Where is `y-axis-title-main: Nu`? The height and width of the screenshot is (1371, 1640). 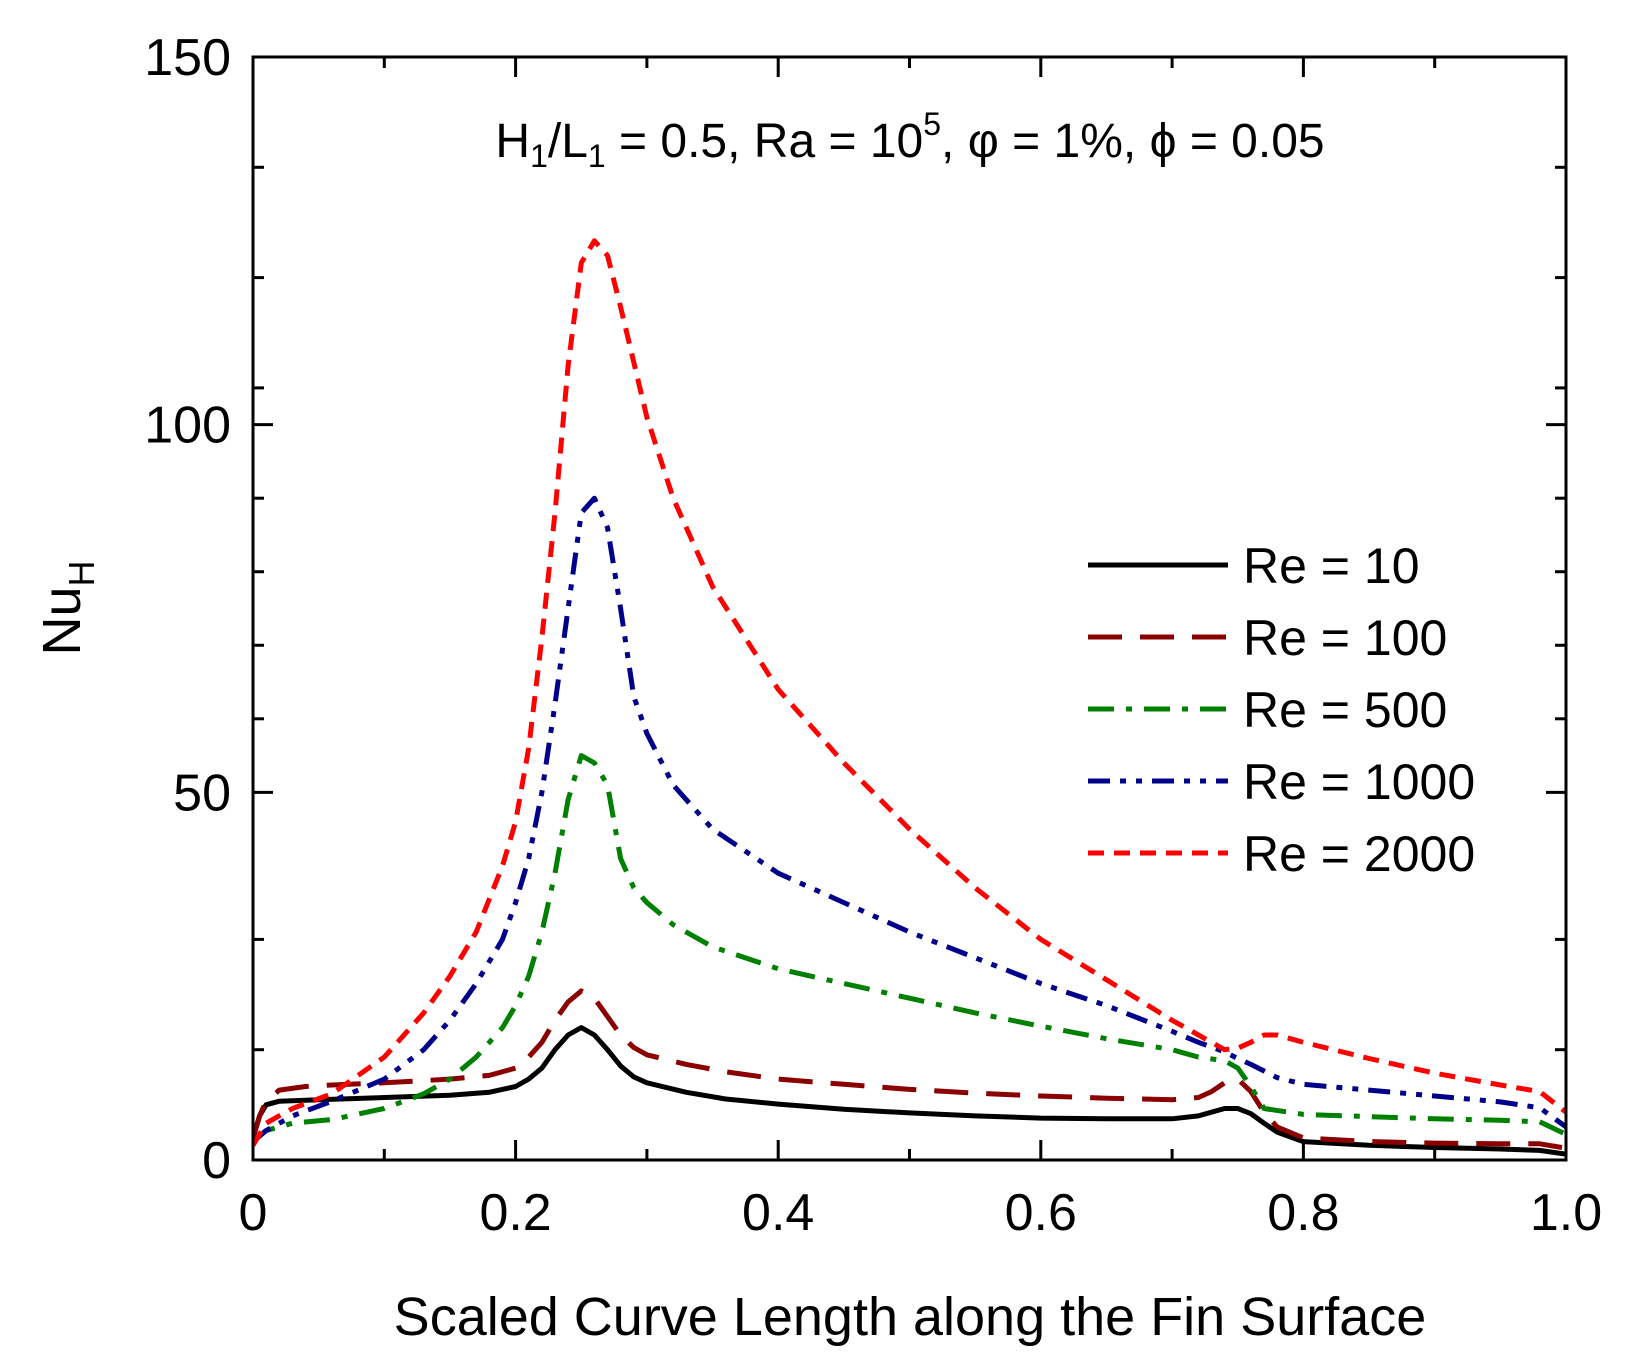
y-axis-title-main: Nu is located at coordinates (62, 620).